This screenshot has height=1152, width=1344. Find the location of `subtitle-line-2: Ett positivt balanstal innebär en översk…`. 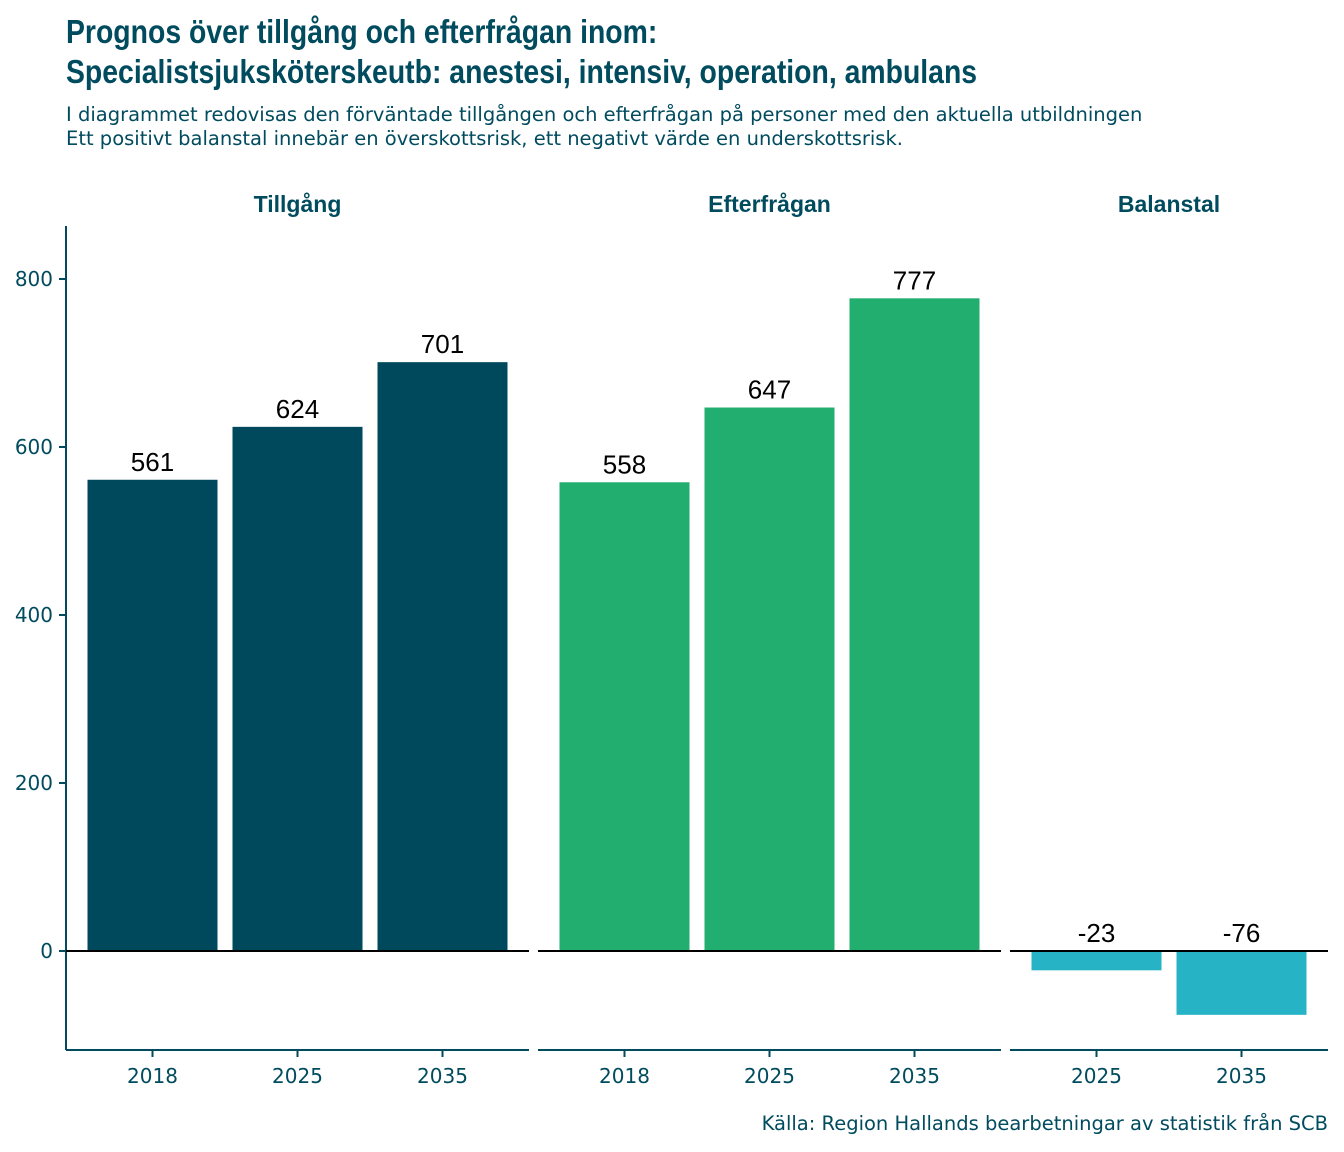

subtitle-line-2: Ett positivt balanstal innebär en översk… is located at coordinates (484, 138).